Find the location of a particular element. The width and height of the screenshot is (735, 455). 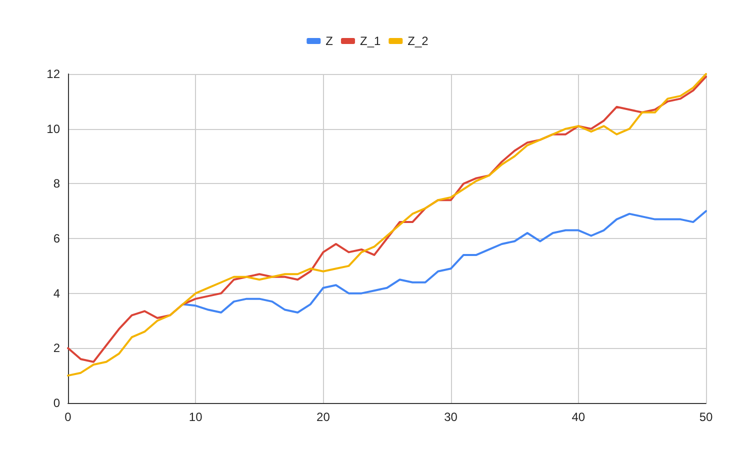

x-tick-label: 30 is located at coordinates (451, 417).